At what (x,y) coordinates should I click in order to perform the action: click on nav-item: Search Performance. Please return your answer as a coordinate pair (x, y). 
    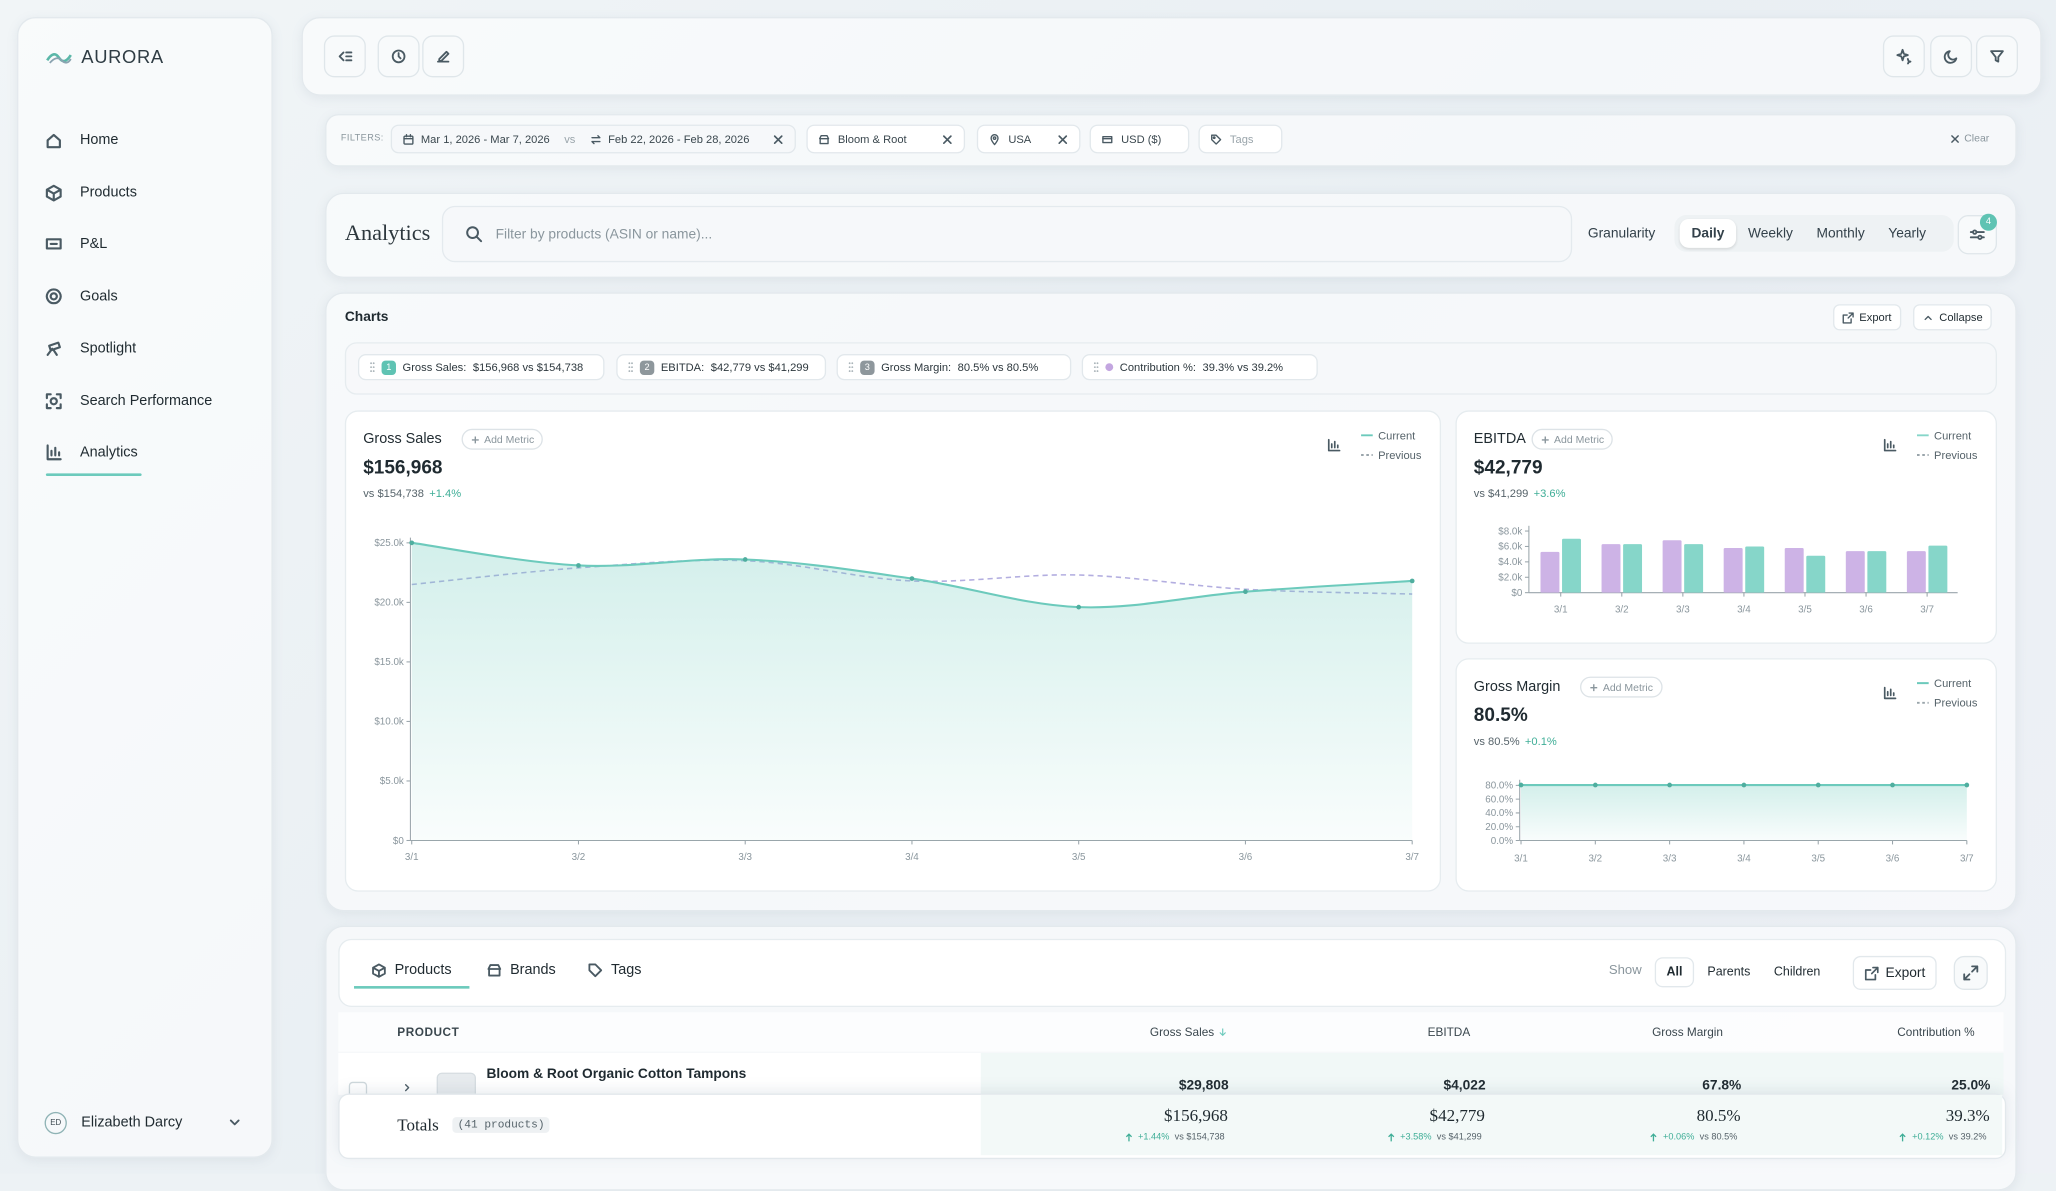
    Looking at the image, I should click on (129, 400).